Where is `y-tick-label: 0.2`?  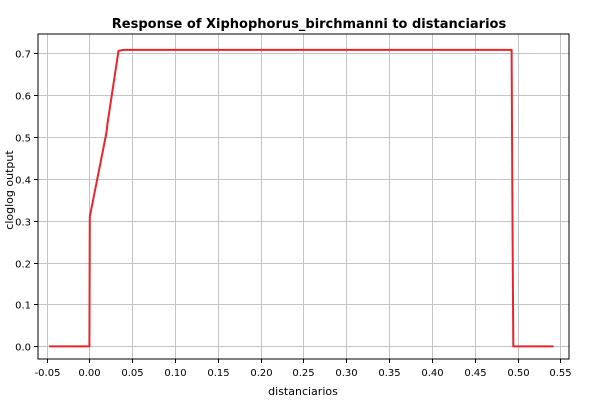 y-tick-label: 0.2 is located at coordinates (23, 265).